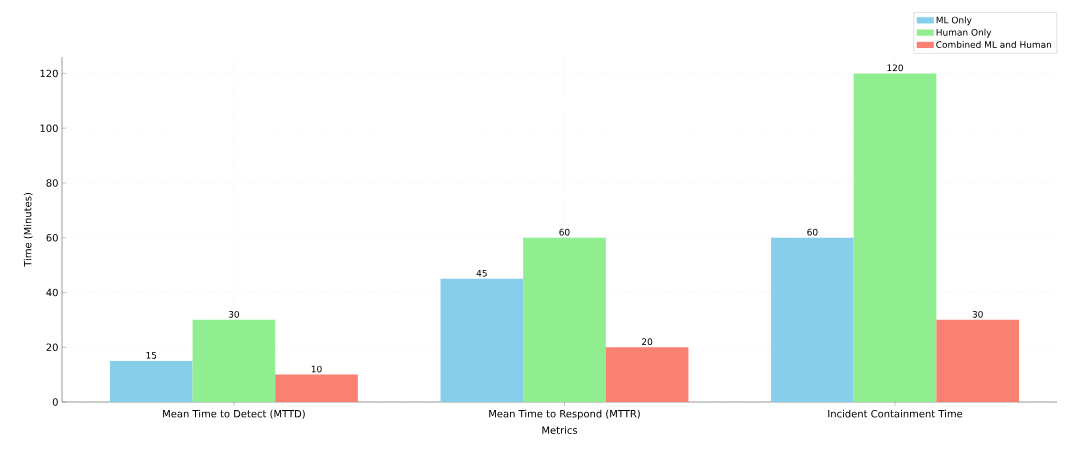 Image resolution: width=1072 pixels, height=450 pixels. I want to click on data-label: 10, so click(316, 369).